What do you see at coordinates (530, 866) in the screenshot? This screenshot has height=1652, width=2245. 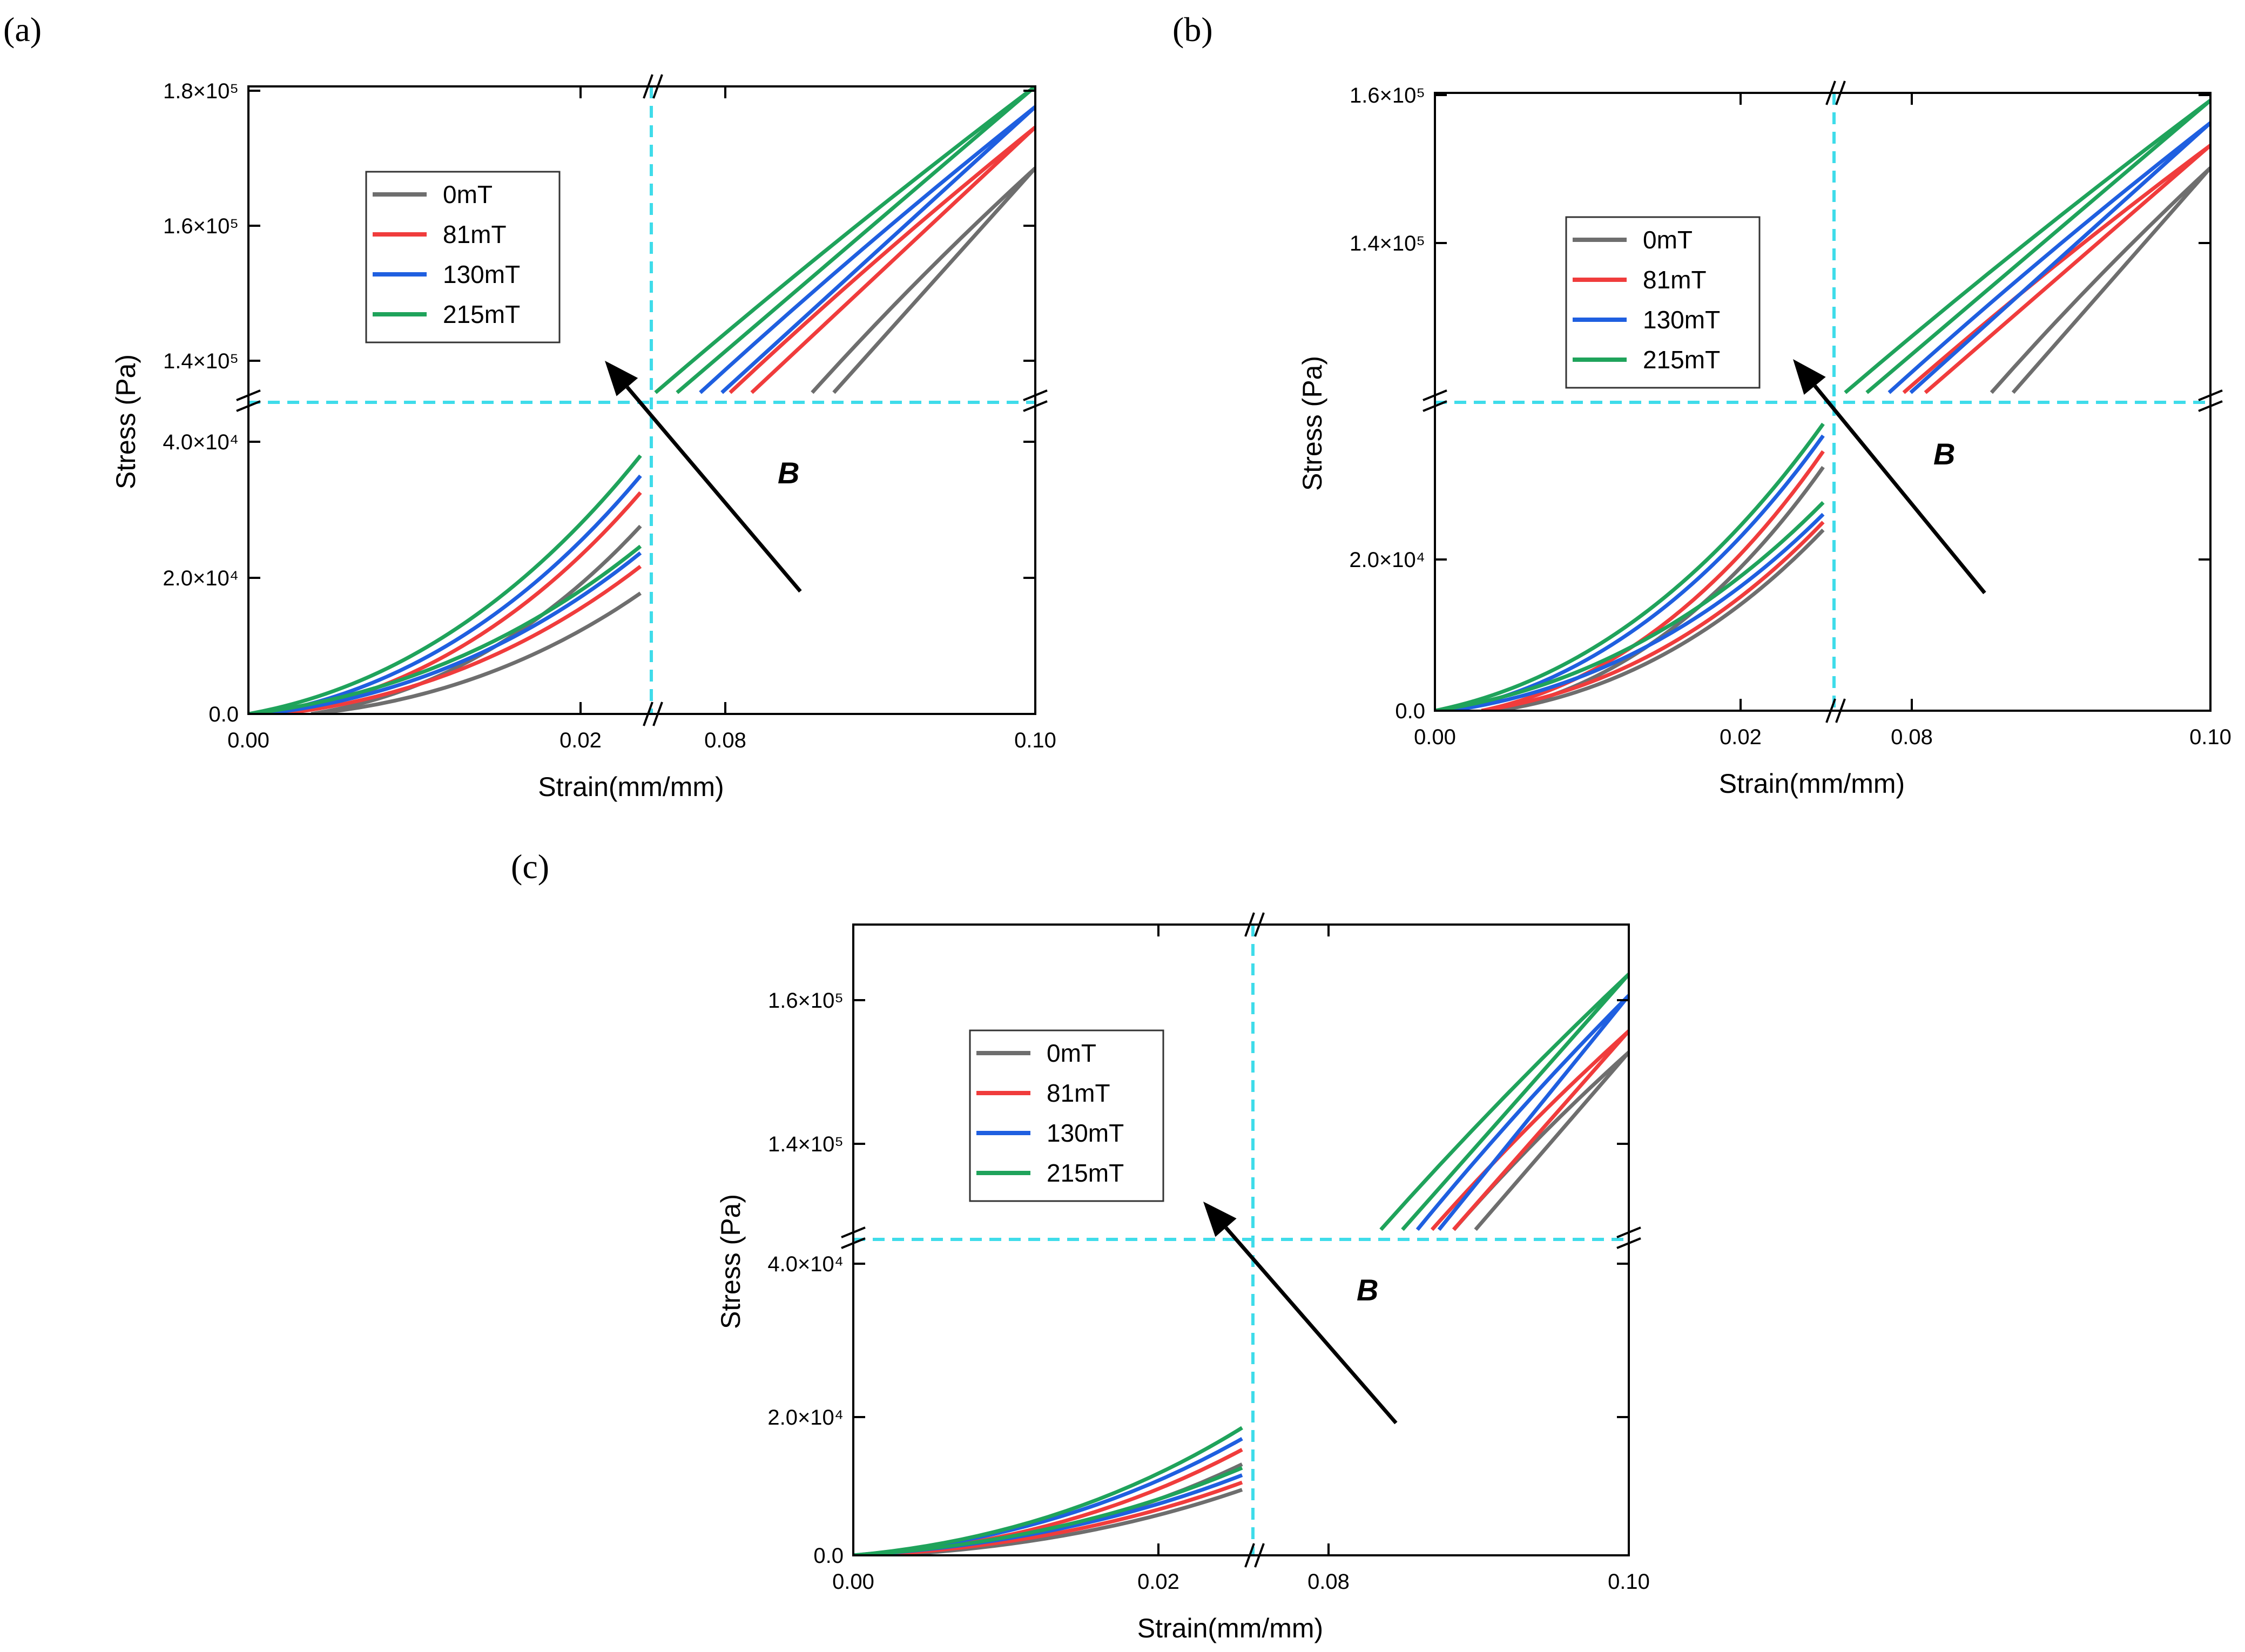 I see `panel-label: (c)` at bounding box center [530, 866].